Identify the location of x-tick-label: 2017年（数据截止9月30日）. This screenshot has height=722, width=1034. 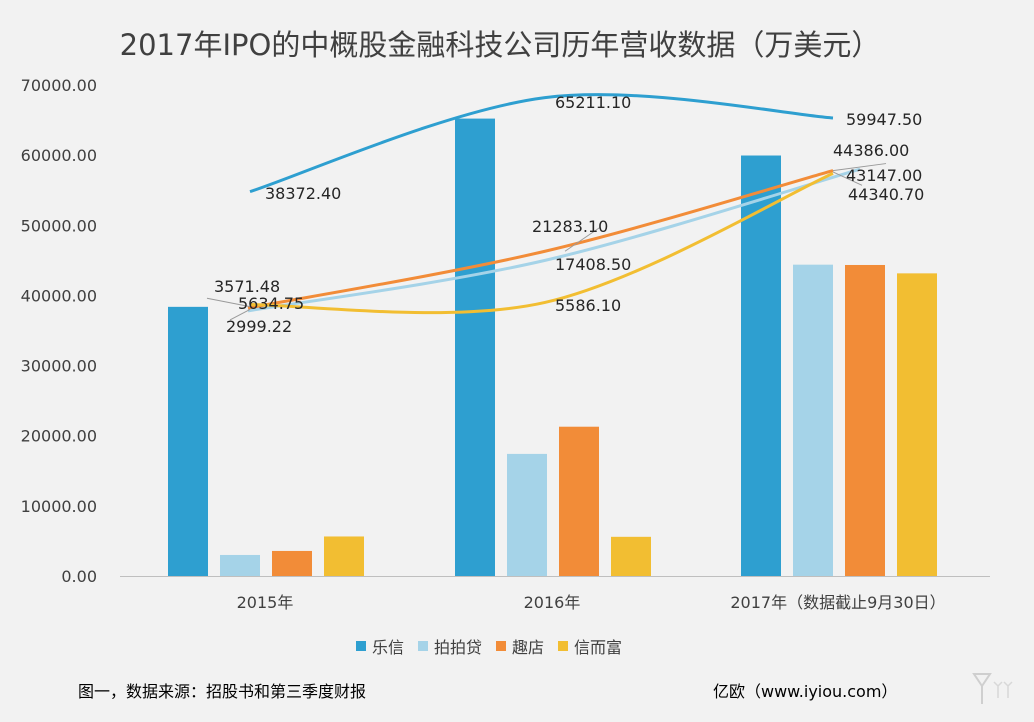
(837, 602).